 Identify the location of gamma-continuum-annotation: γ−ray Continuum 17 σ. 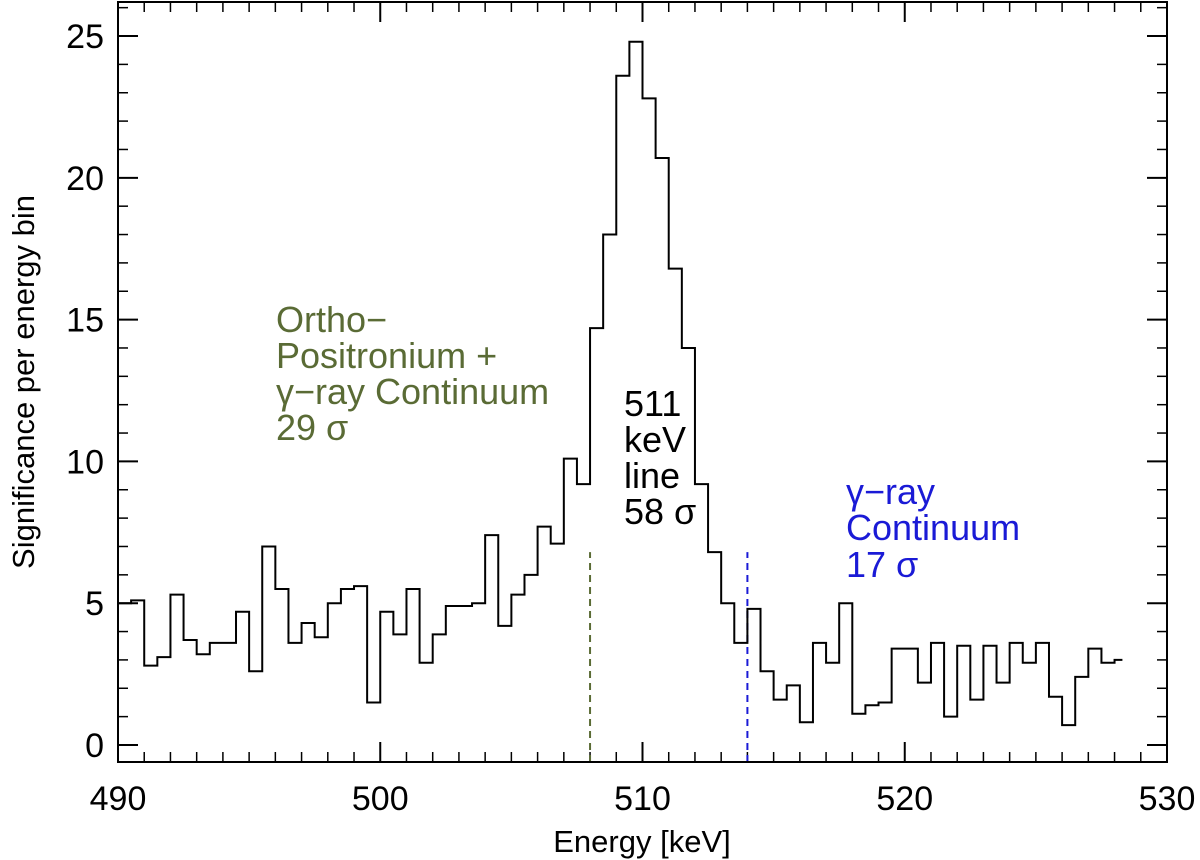
(933, 528).